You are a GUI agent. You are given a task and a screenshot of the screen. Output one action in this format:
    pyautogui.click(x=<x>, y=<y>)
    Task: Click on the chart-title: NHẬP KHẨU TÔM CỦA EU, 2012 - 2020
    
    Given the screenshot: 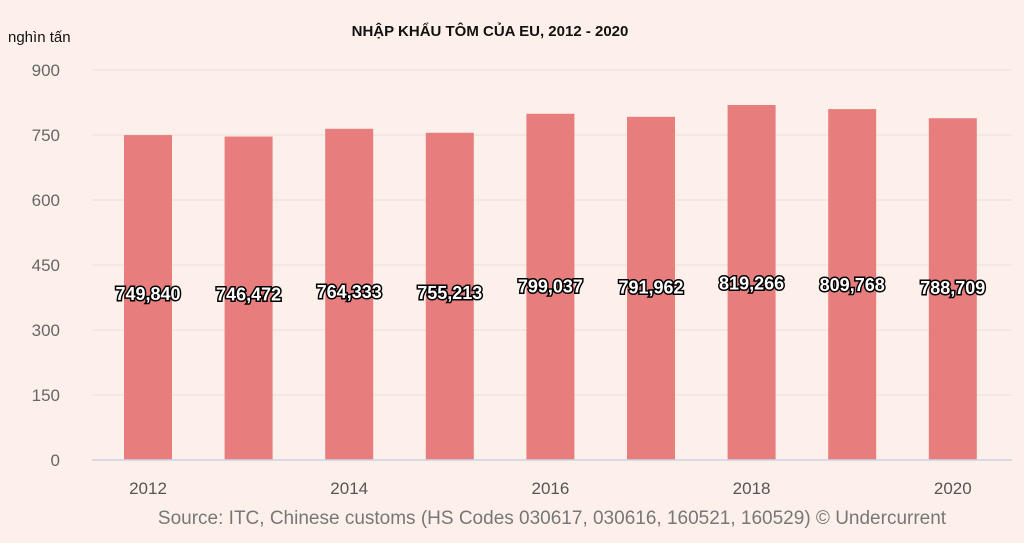 What is the action you would take?
    pyautogui.click(x=490, y=31)
    